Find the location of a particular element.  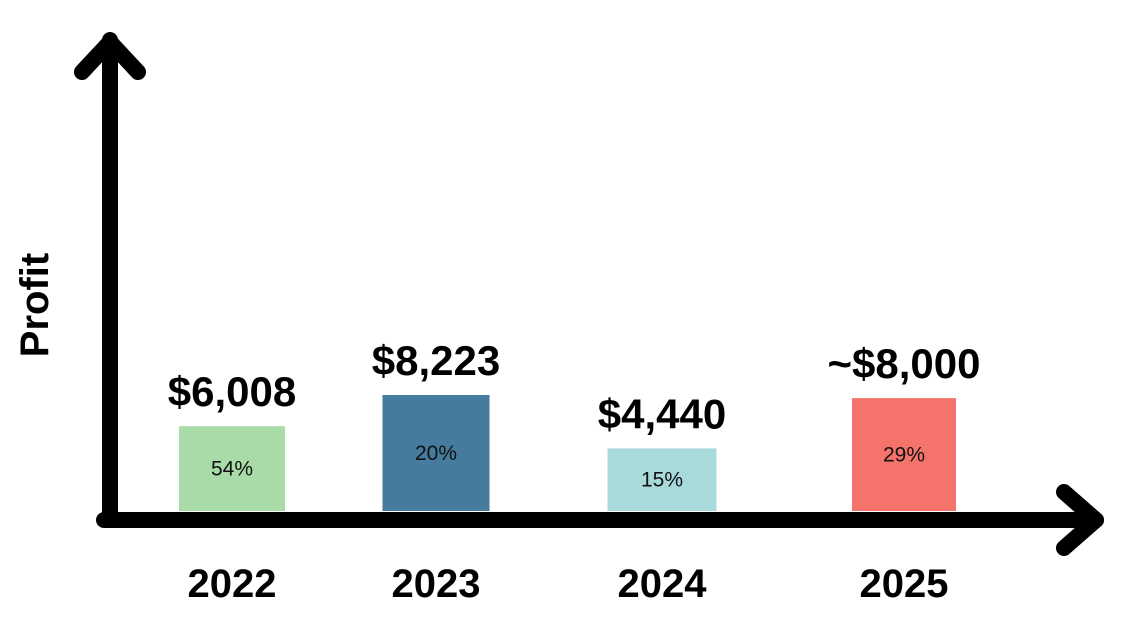

value-label-2025: ~$8,000 is located at coordinates (904, 363).